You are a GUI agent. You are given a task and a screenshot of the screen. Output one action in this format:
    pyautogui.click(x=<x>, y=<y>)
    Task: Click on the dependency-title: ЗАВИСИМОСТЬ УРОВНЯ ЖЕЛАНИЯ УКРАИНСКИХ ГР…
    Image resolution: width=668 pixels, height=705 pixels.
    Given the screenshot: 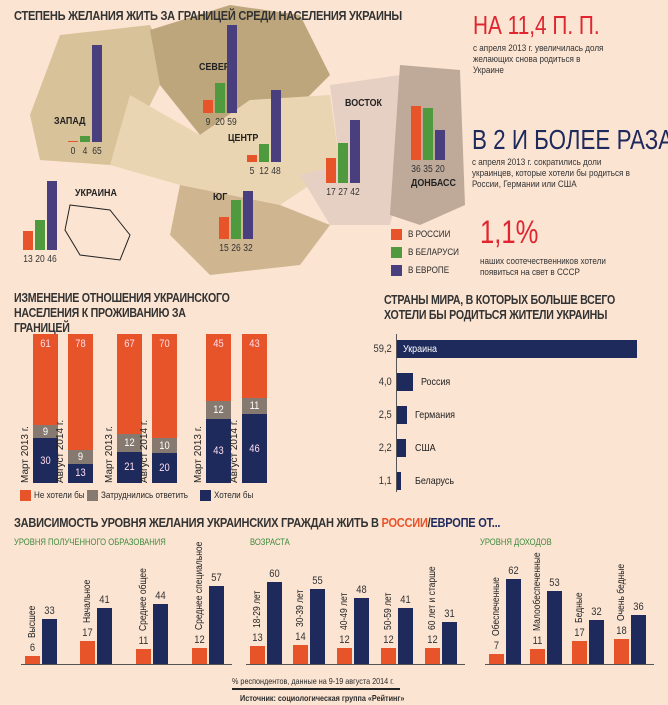 What is the action you would take?
    pyautogui.click(x=257, y=522)
    